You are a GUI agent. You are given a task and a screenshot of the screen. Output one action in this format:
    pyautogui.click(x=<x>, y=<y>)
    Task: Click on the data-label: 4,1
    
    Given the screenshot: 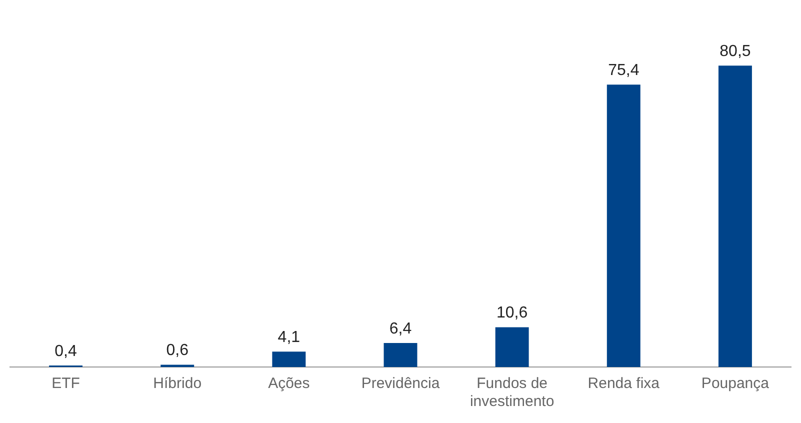 What is the action you would take?
    pyautogui.click(x=289, y=337)
    